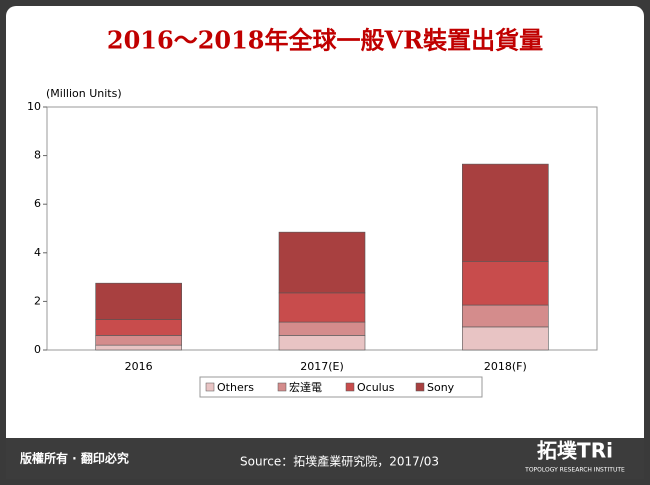 Image resolution: width=650 pixels, height=485 pixels. I want to click on y-tick-label: 8, so click(37, 155).